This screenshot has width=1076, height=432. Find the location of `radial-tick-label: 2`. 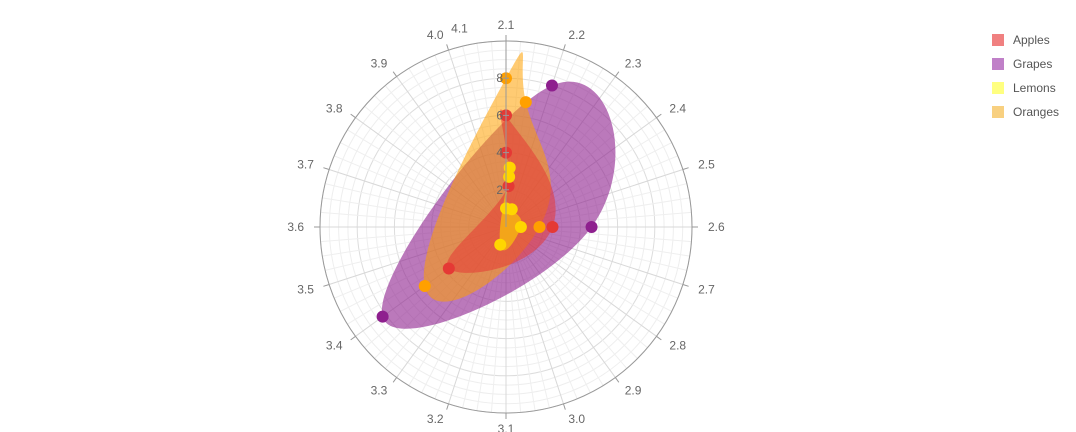

radial-tick-label: 2 is located at coordinates (499, 190).